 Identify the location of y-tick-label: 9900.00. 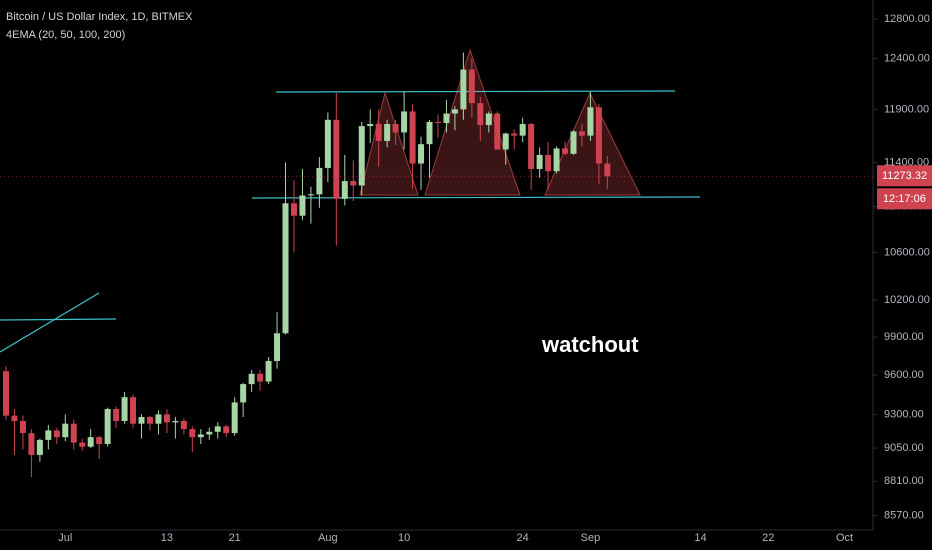
(904, 337).